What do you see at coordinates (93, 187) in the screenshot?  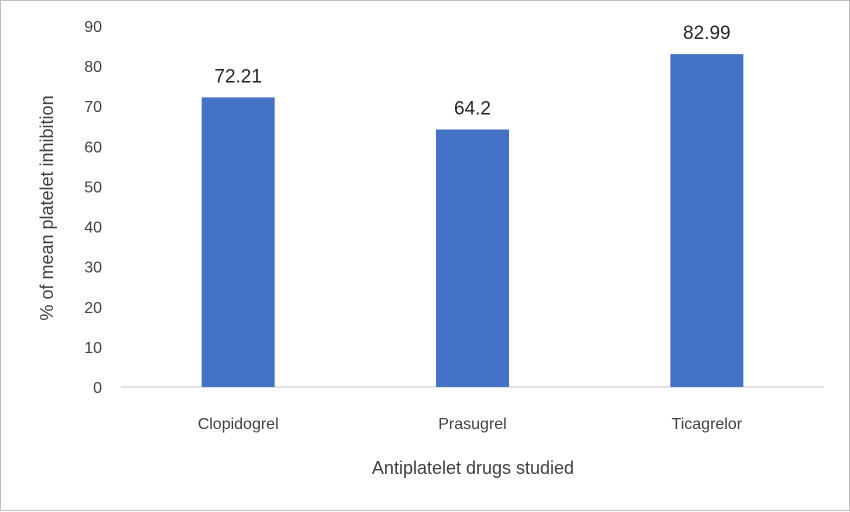 I see `y-tick-label: 50` at bounding box center [93, 187].